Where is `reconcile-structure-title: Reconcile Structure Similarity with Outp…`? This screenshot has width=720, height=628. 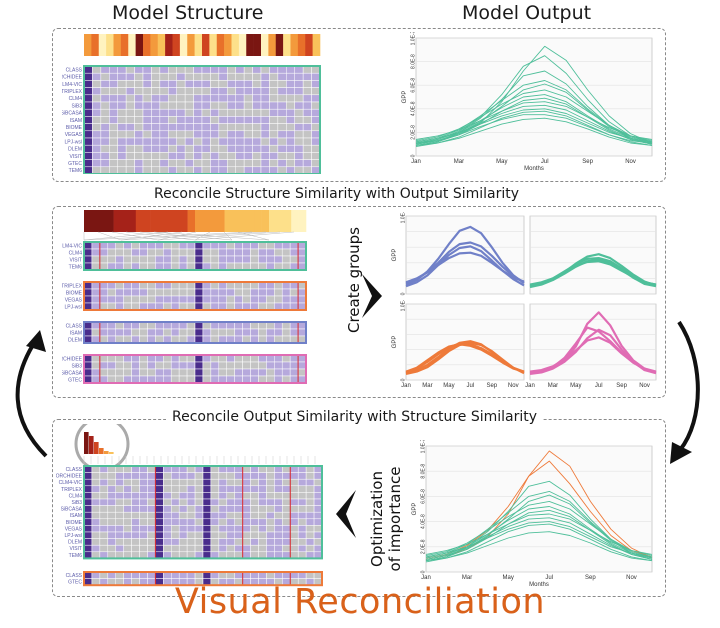 reconcile-structure-title: Reconcile Structure Similarity with Outp… is located at coordinates (337, 194).